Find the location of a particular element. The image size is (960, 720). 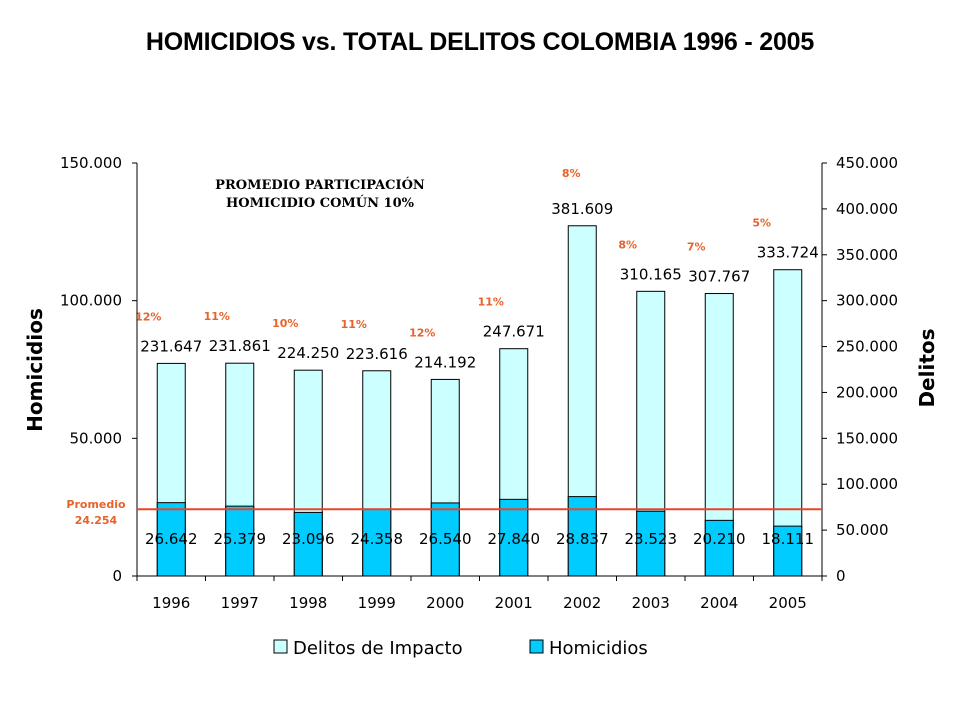

data-label-homicidios: 26.540 is located at coordinates (445, 539).